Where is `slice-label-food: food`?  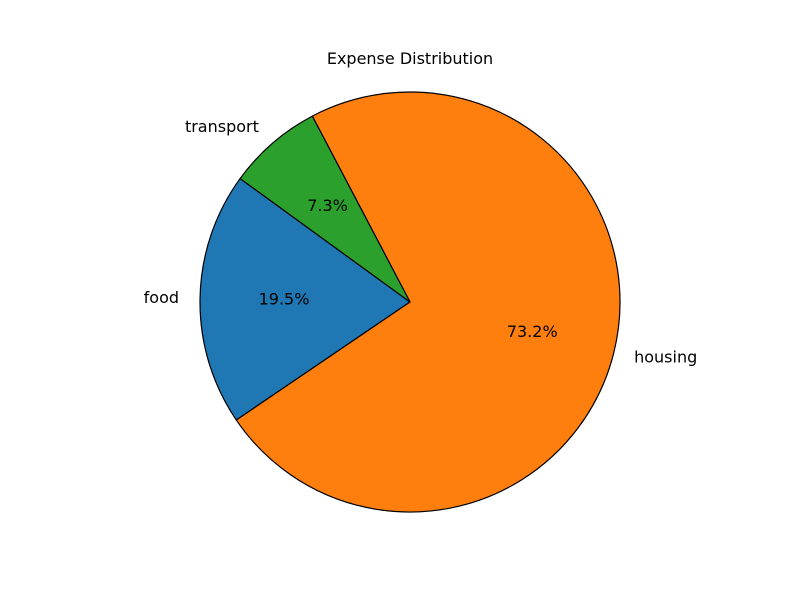 slice-label-food: food is located at coordinates (161, 297).